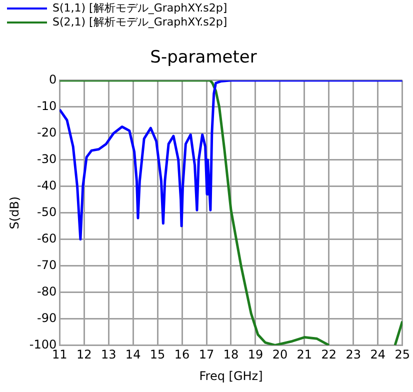 The height and width of the screenshot is (392, 413). I want to click on x-tick-label: 11, so click(60, 355).